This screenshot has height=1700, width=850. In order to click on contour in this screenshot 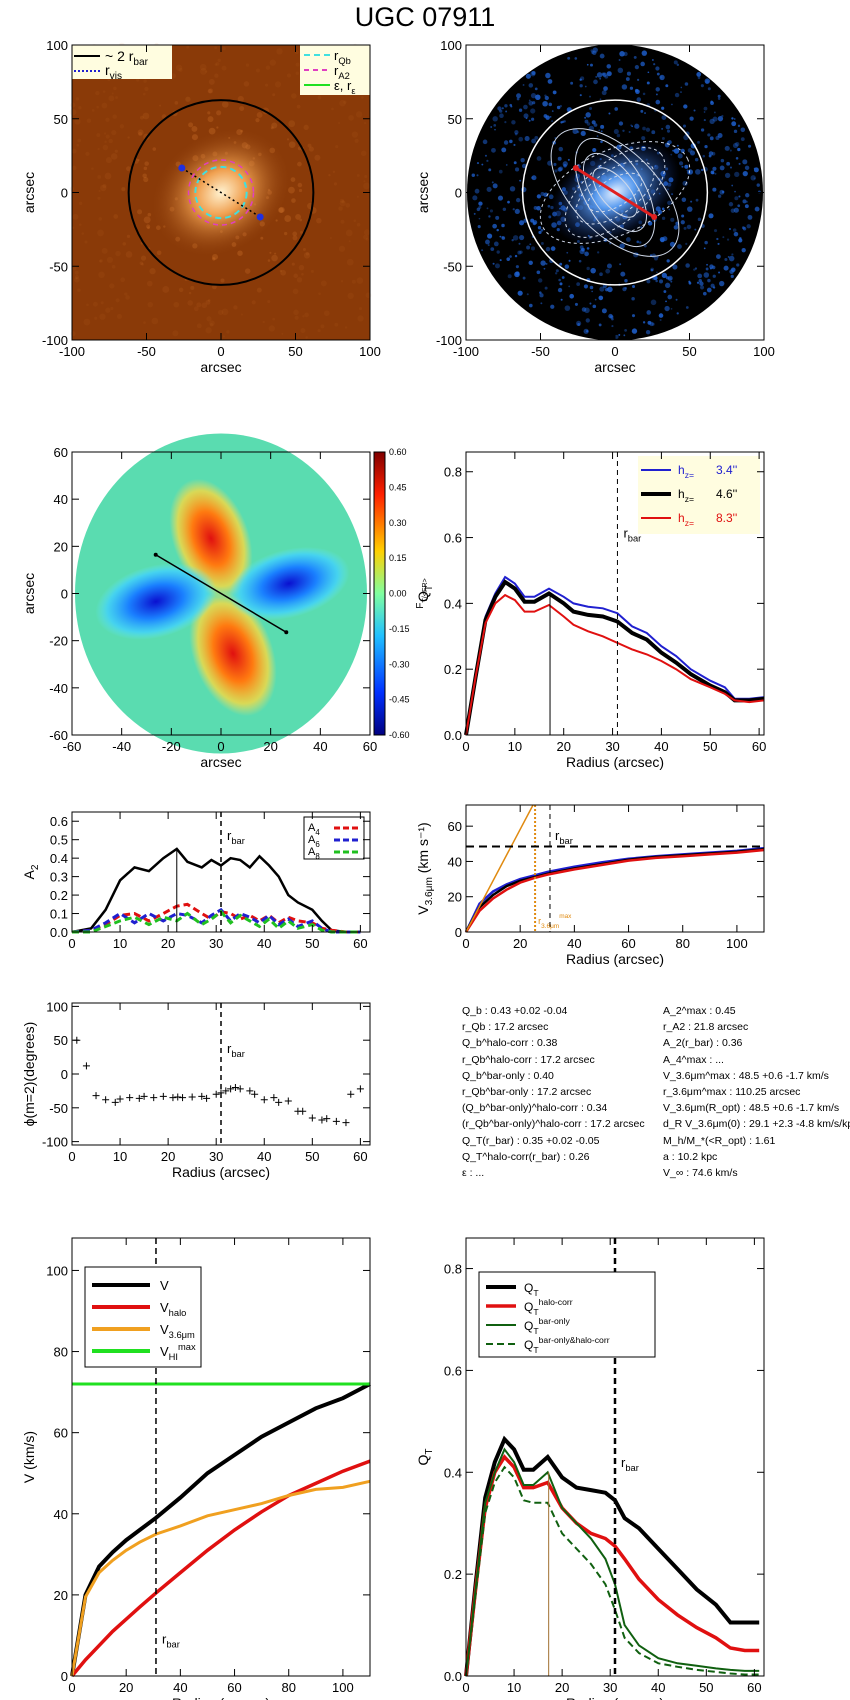, I will do `click(615, 192)`.